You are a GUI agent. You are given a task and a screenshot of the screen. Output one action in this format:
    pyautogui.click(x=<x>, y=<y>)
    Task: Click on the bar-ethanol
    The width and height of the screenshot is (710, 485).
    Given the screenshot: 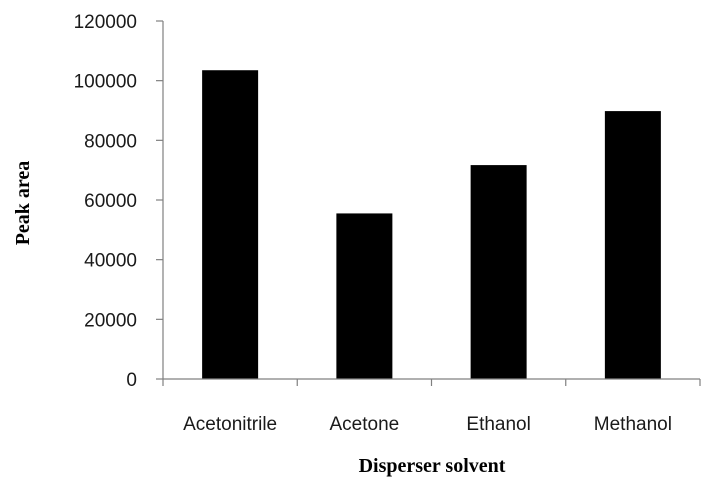 What is the action you would take?
    pyautogui.click(x=498, y=272)
    